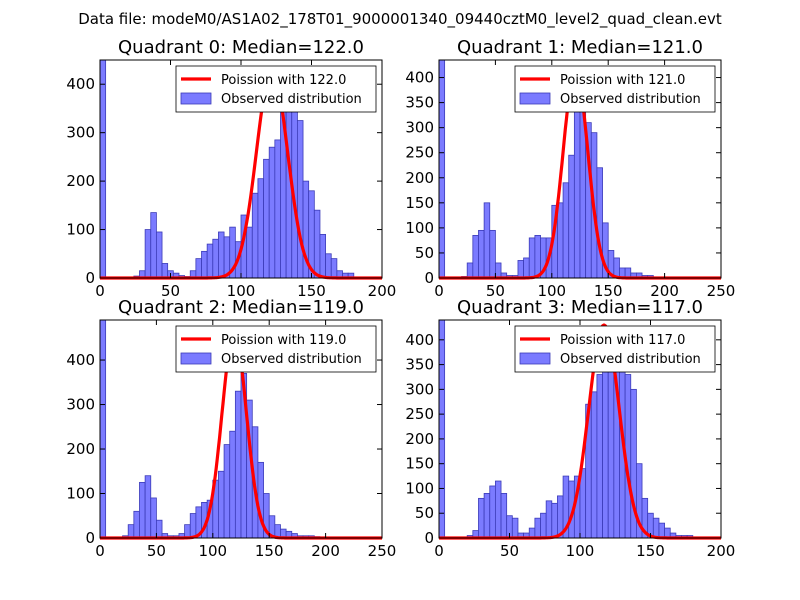 The height and width of the screenshot is (600, 800). Describe the element at coordinates (580, 47) in the screenshot. I see `panel-title: Quadrant 1: Median=121.0` at that location.